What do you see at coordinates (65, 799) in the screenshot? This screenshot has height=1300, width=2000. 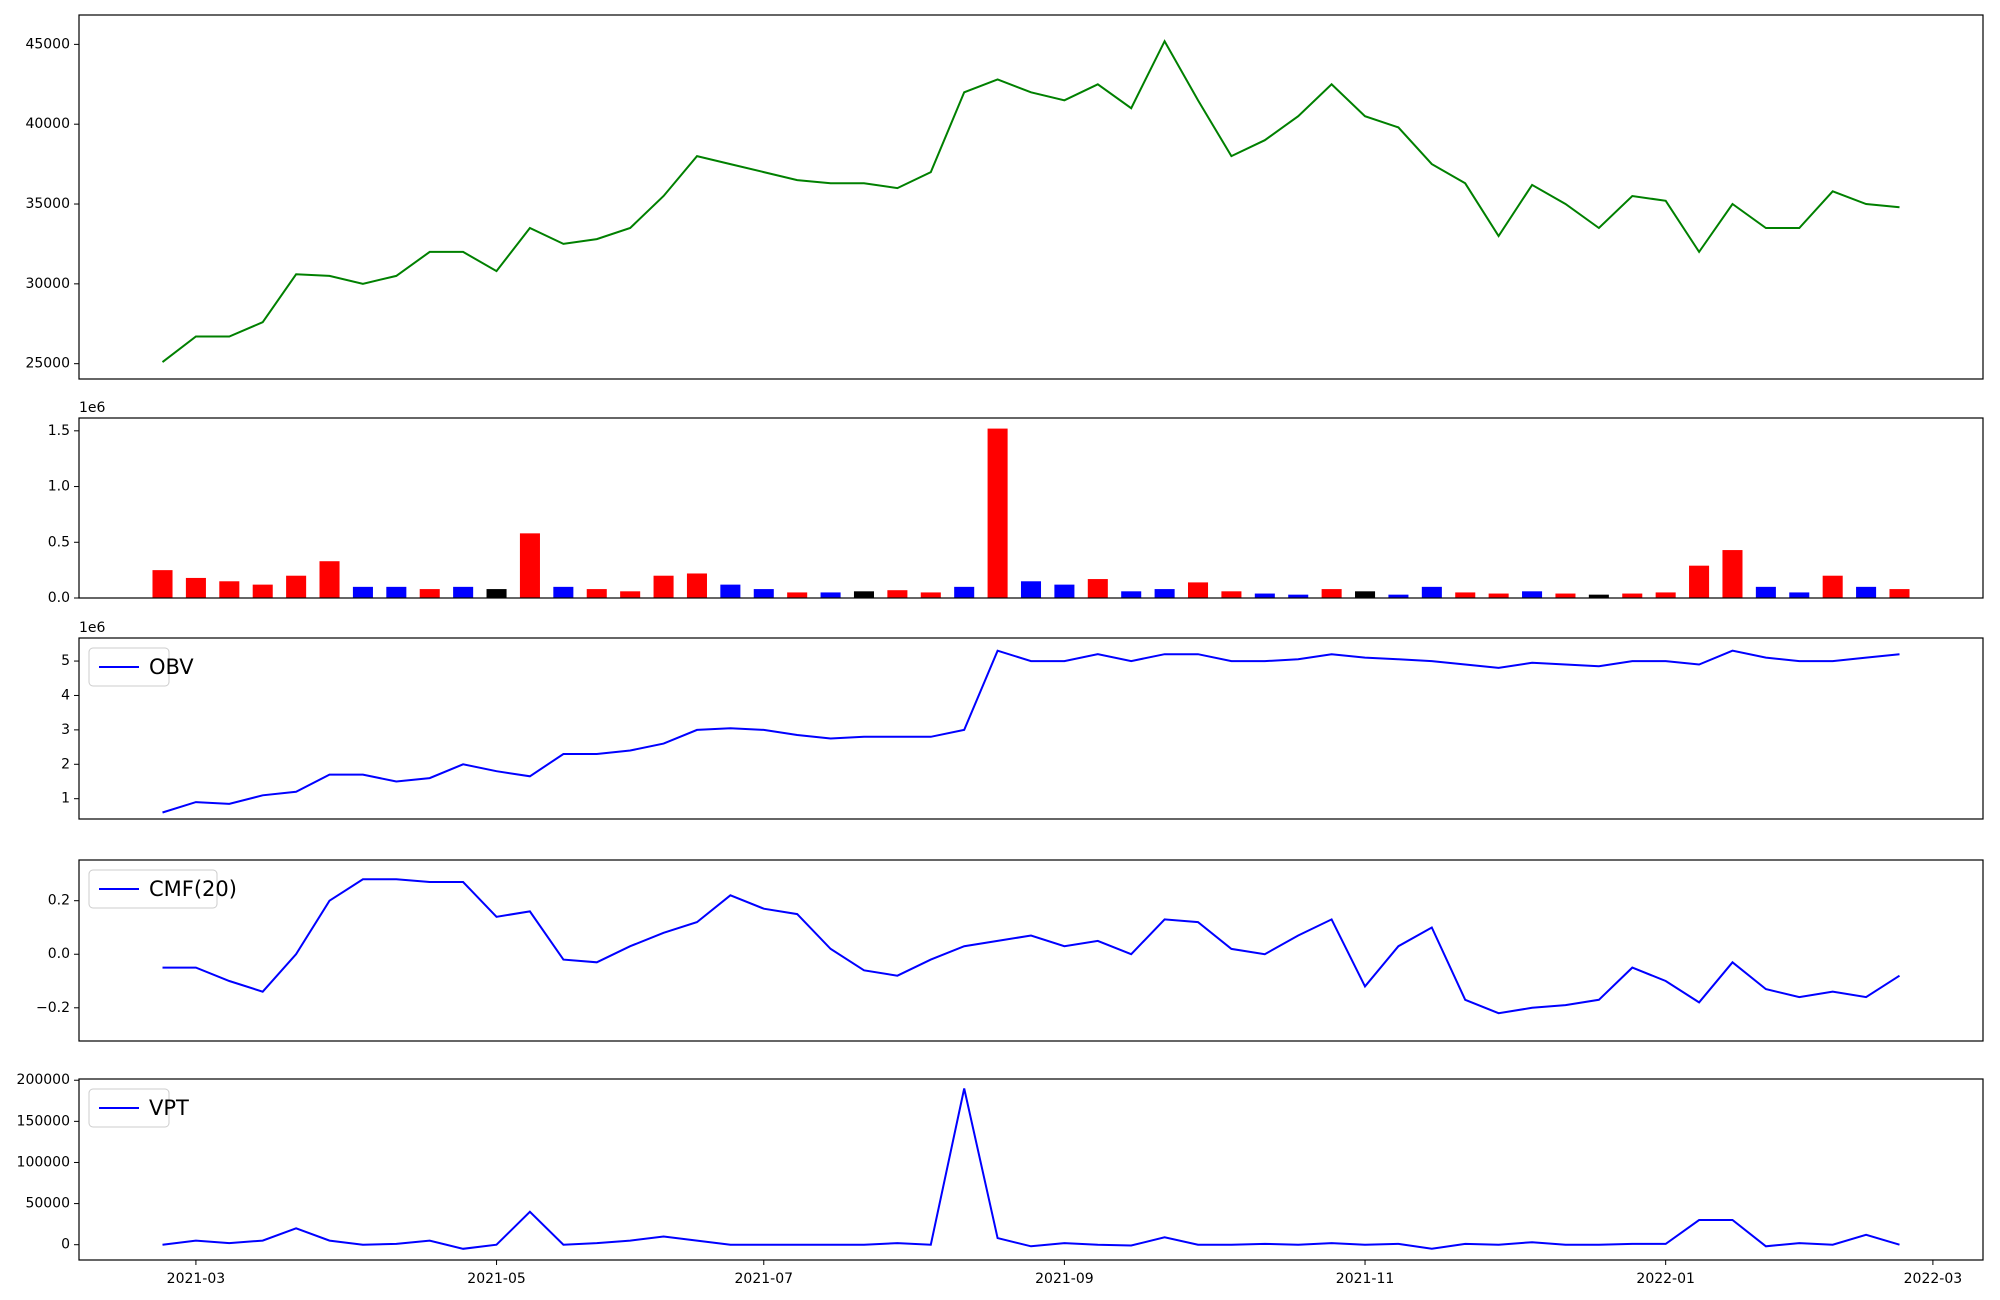 I see `y-tick-label: 1` at bounding box center [65, 799].